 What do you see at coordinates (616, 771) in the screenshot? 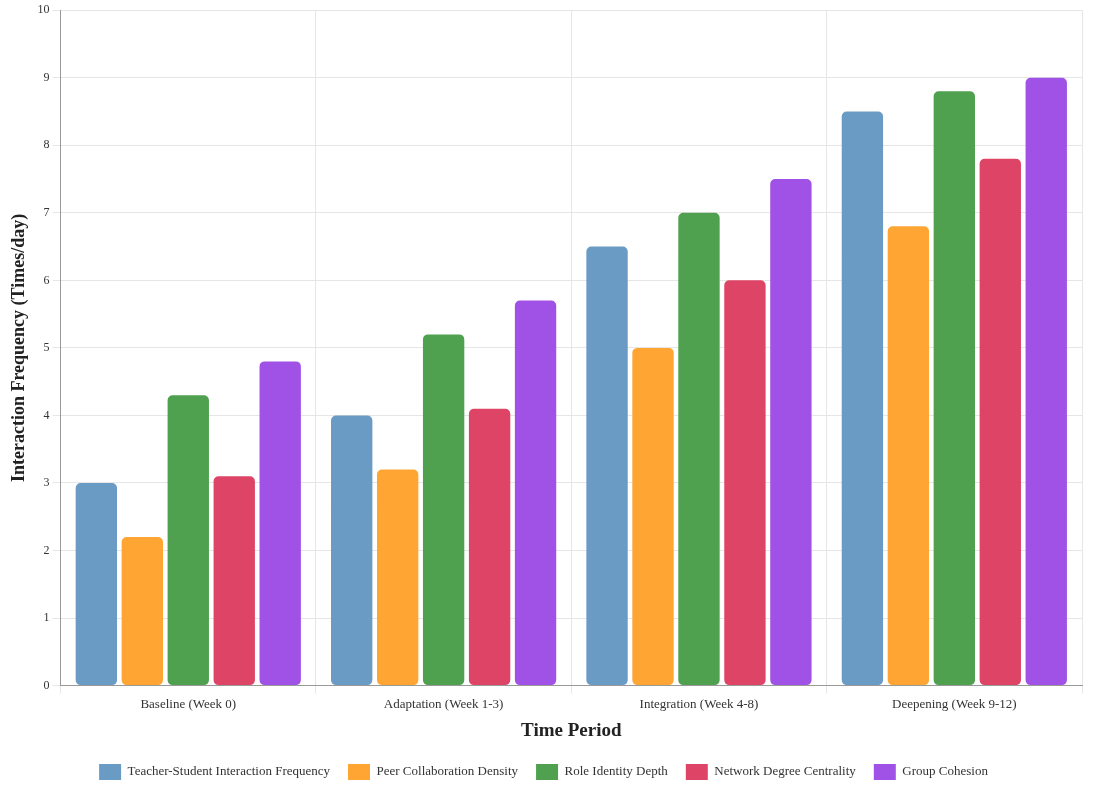
I see `legend-label: Role Identity Depth` at bounding box center [616, 771].